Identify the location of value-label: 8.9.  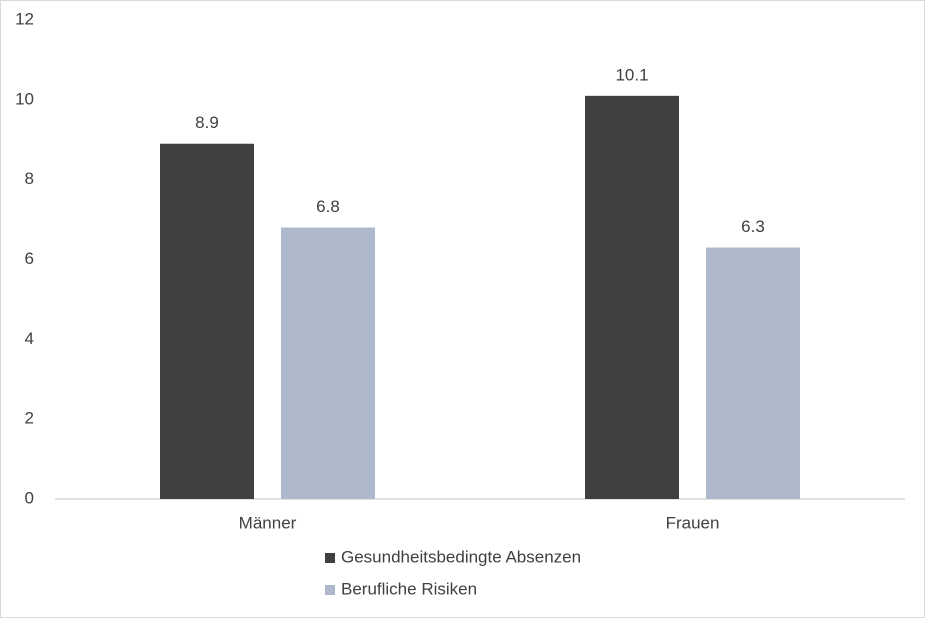
(207, 122).